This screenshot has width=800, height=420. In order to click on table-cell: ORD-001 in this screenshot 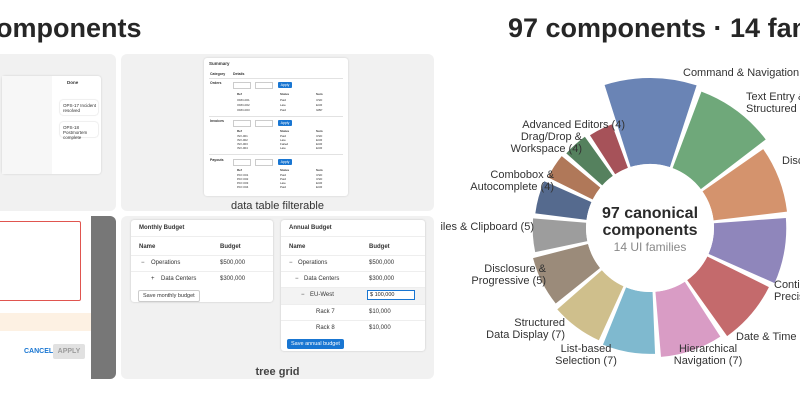, I will do `click(243, 100)`.